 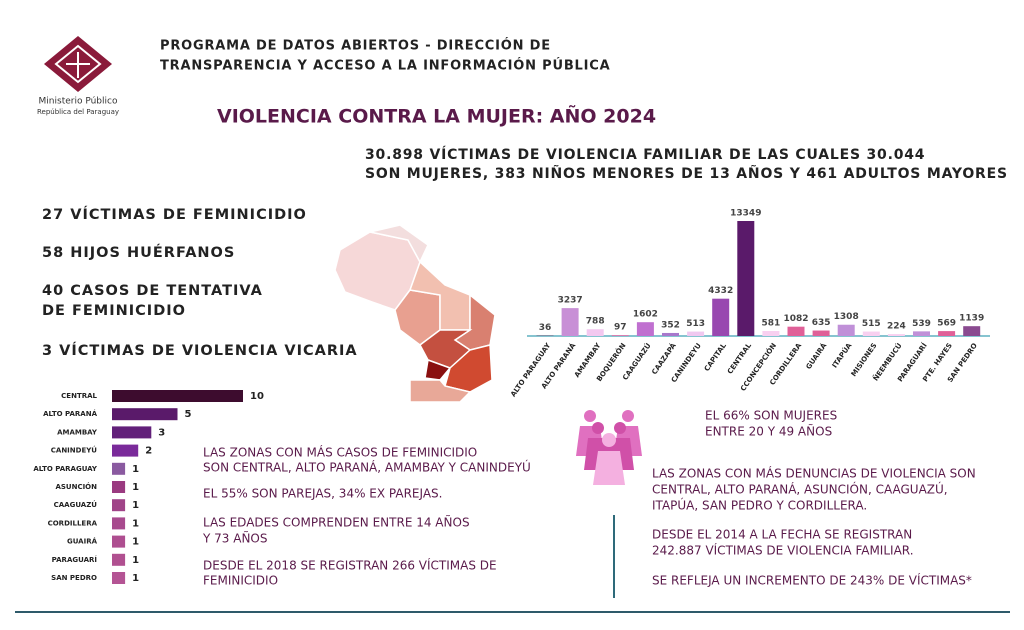 What do you see at coordinates (174, 214) in the screenshot?
I see `stat: 27 VÍCTIMAS DE FEMINICIDIO` at bounding box center [174, 214].